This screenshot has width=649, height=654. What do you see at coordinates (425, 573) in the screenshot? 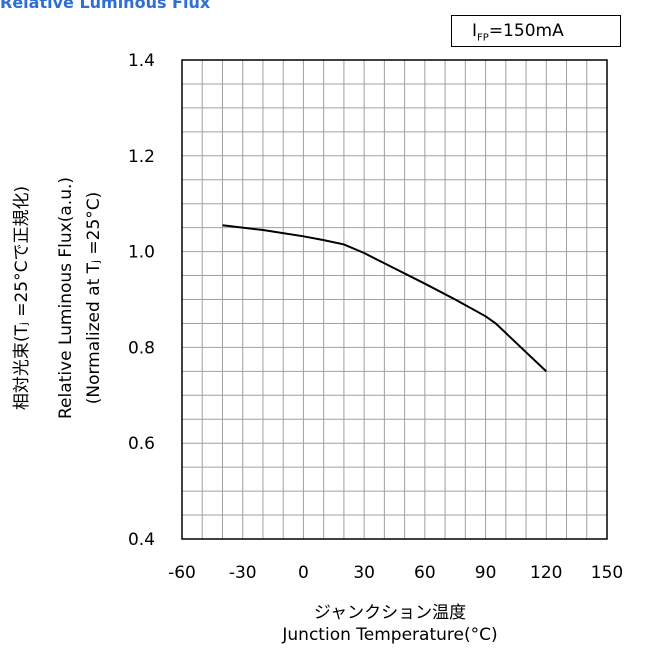
I see `x-tick-label: 60` at bounding box center [425, 573].